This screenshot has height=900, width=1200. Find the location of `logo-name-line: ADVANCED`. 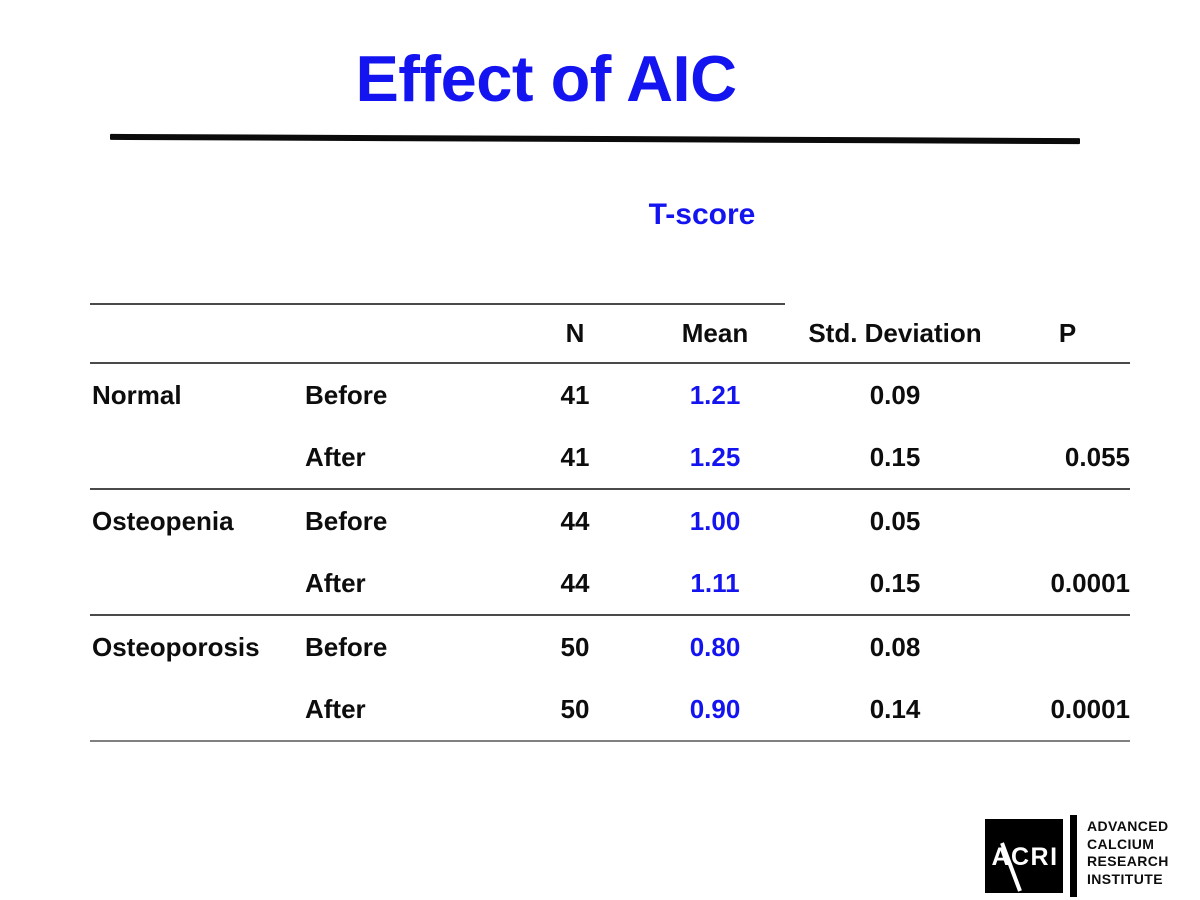

logo-name-line: ADVANCED is located at coordinates (1128, 826).